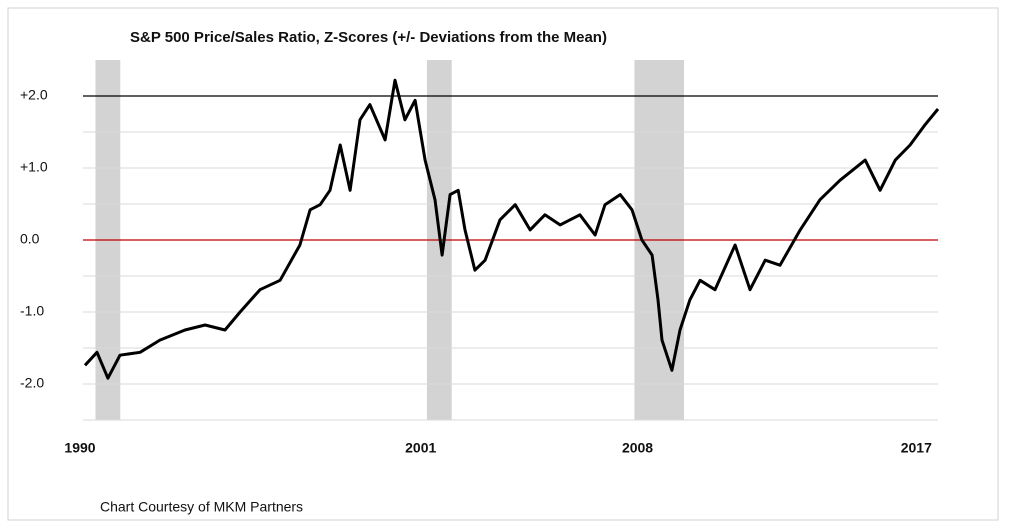 This screenshot has height=527, width=1024. What do you see at coordinates (32, 311) in the screenshot?
I see `y-tick-label: -1.0` at bounding box center [32, 311].